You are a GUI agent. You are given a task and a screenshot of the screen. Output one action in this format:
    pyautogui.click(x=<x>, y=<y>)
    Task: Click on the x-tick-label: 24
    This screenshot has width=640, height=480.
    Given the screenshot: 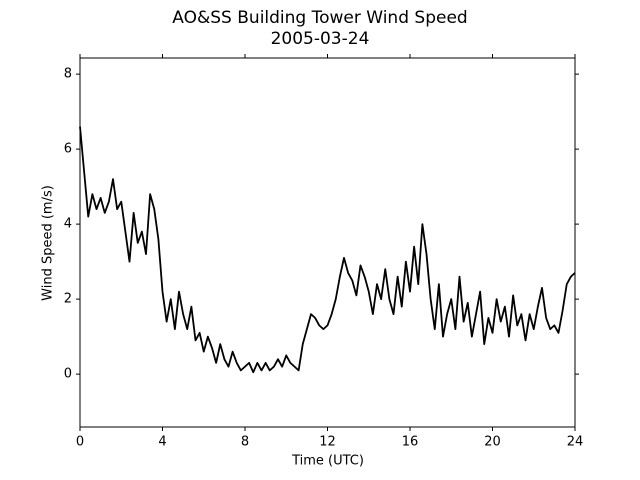 What is the action you would take?
    pyautogui.click(x=575, y=442)
    